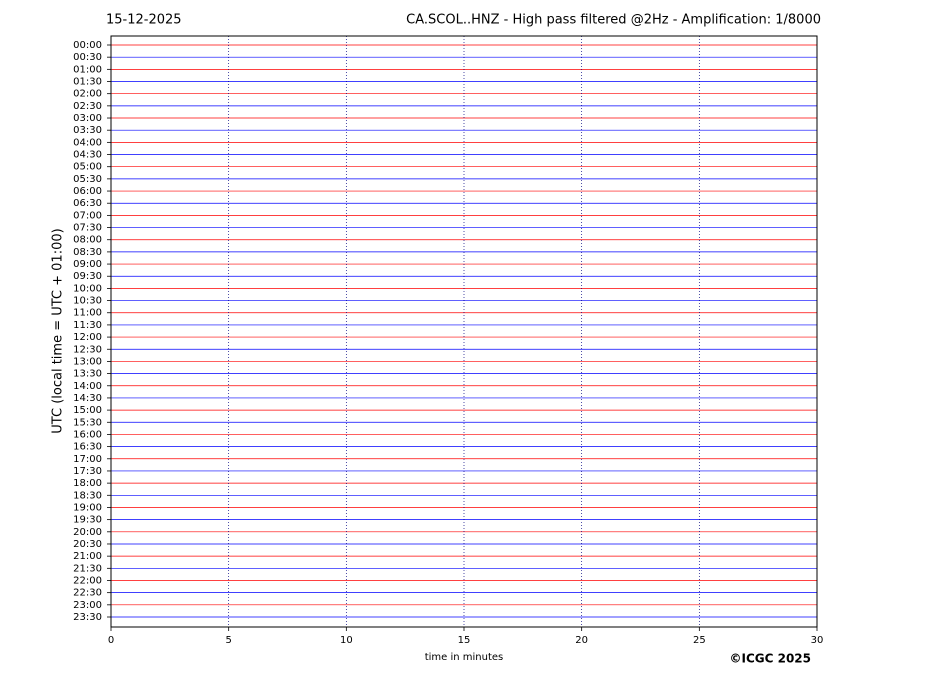 The image size is (927, 696). I want to click on y-tick-label: 22:00, so click(87, 580).